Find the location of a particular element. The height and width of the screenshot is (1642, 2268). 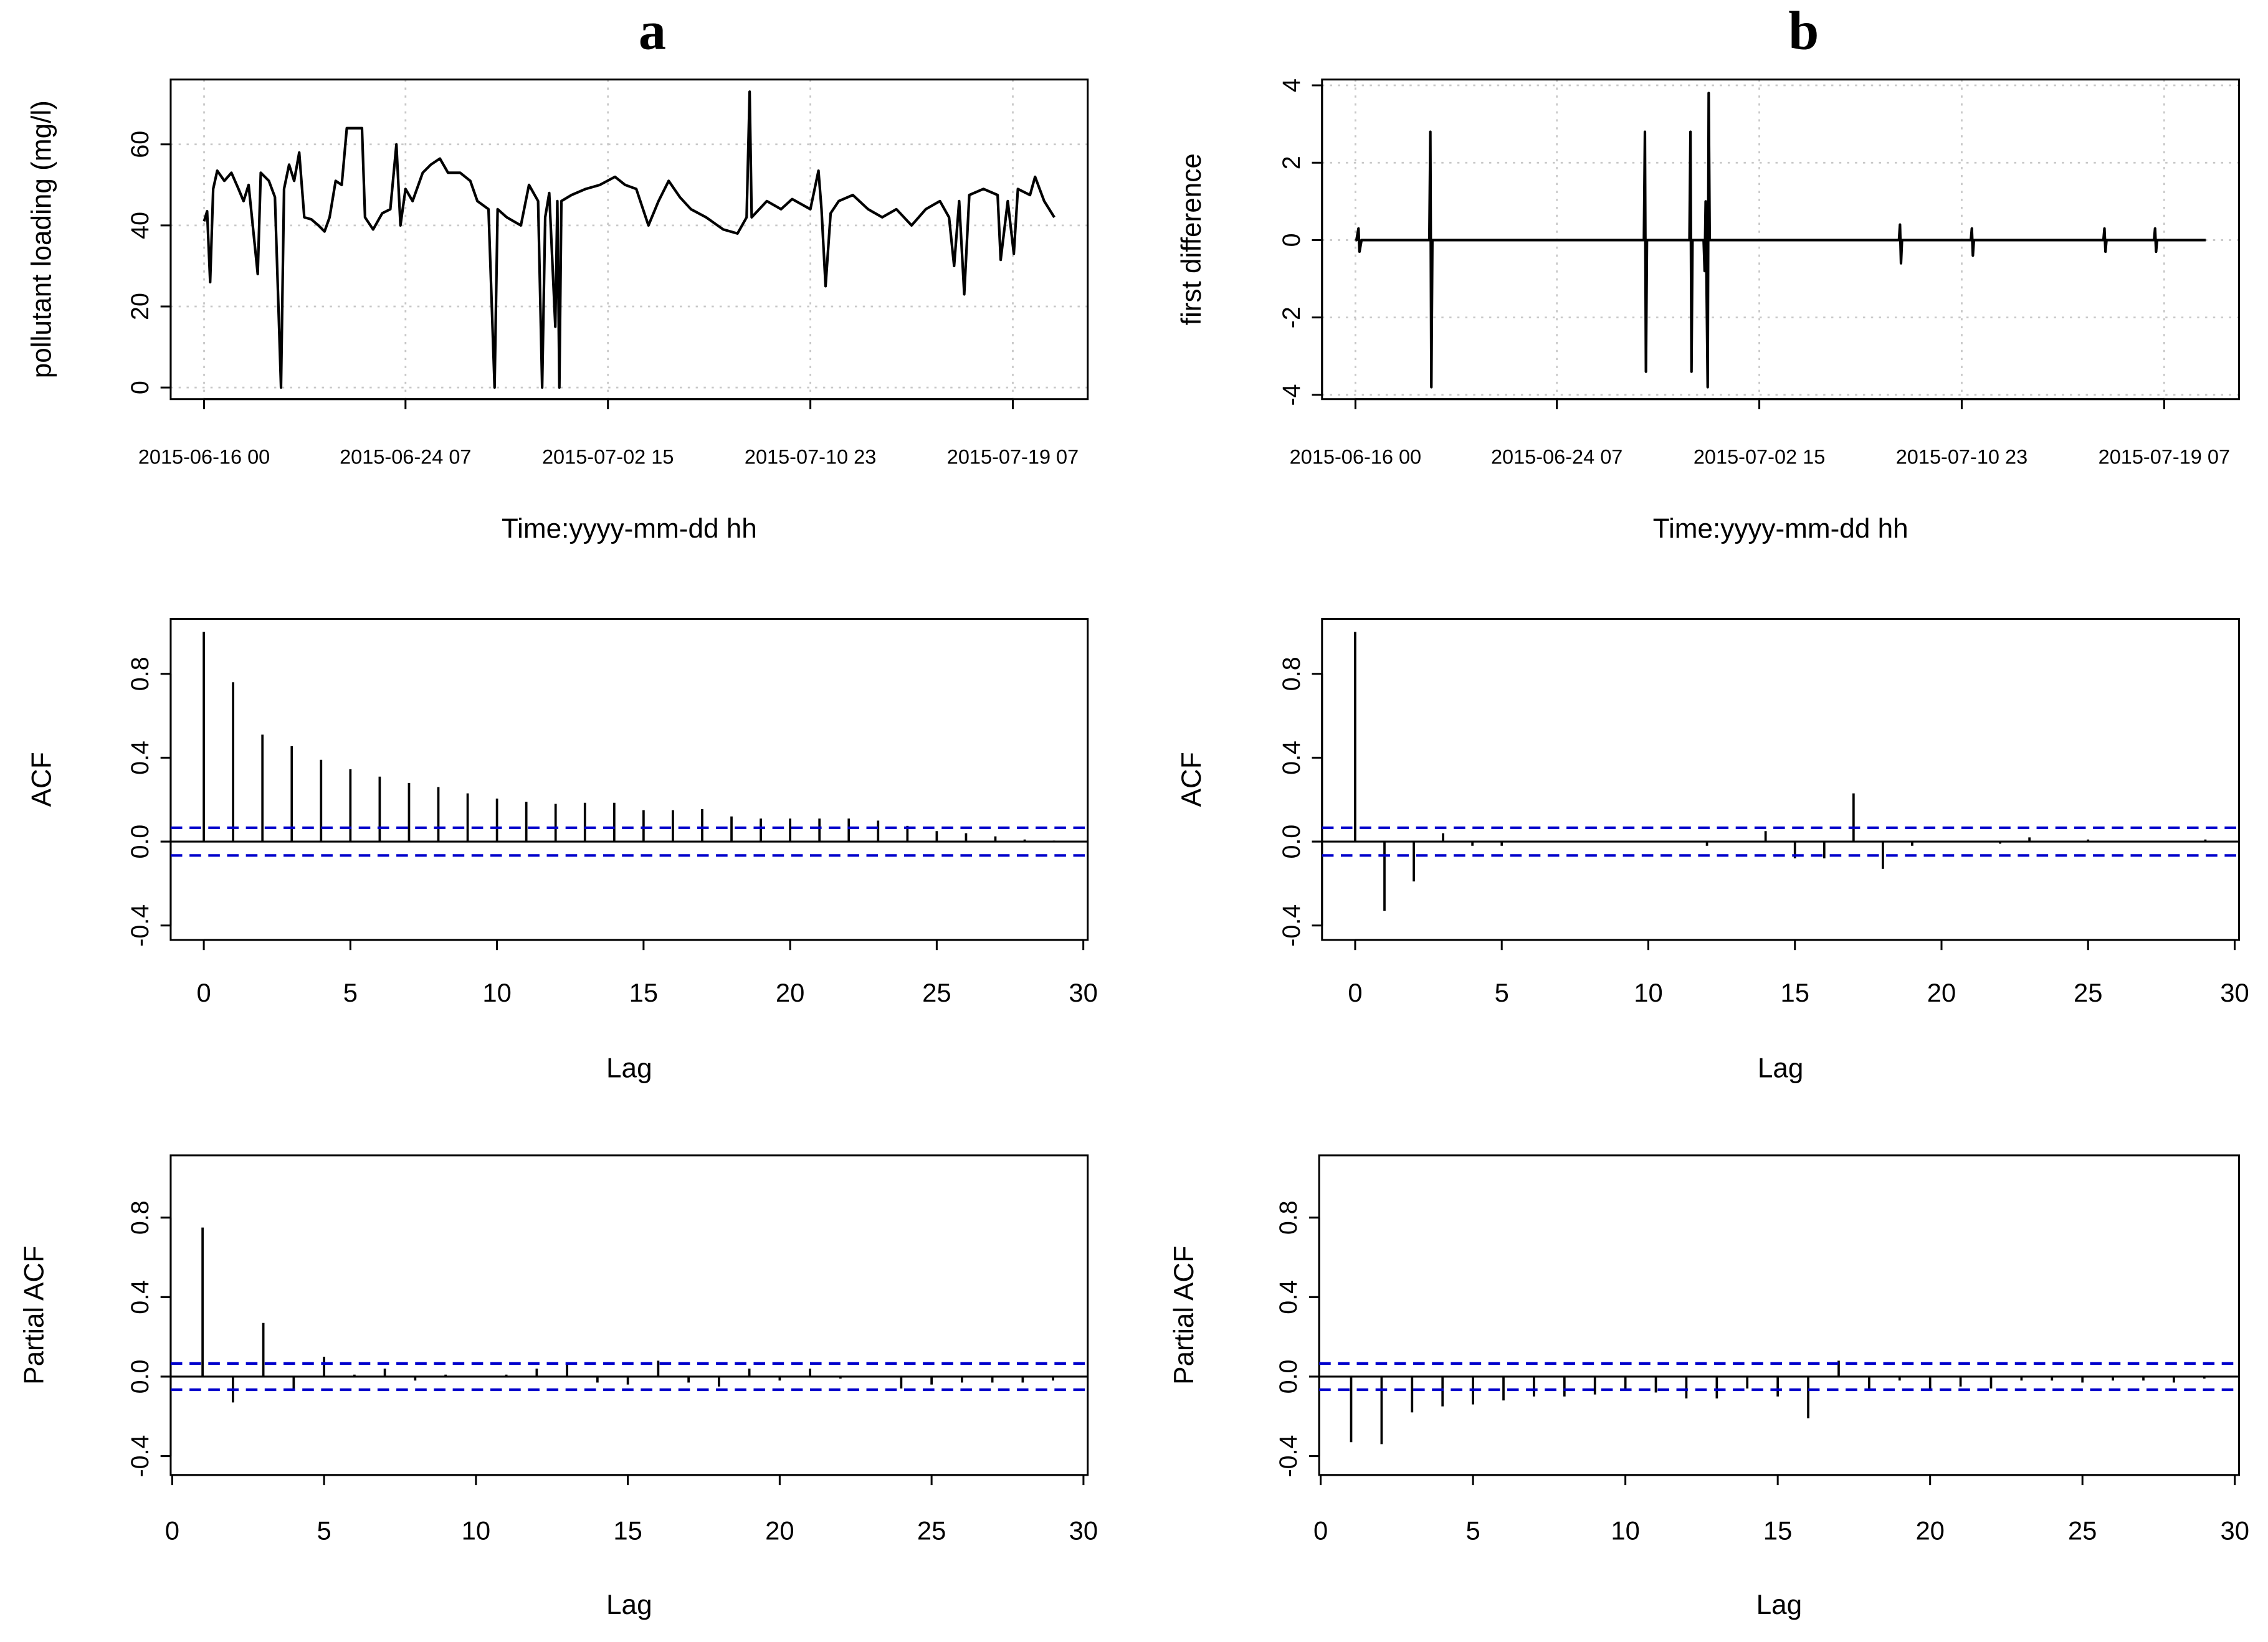

panel-title: a is located at coordinates (652, 30).